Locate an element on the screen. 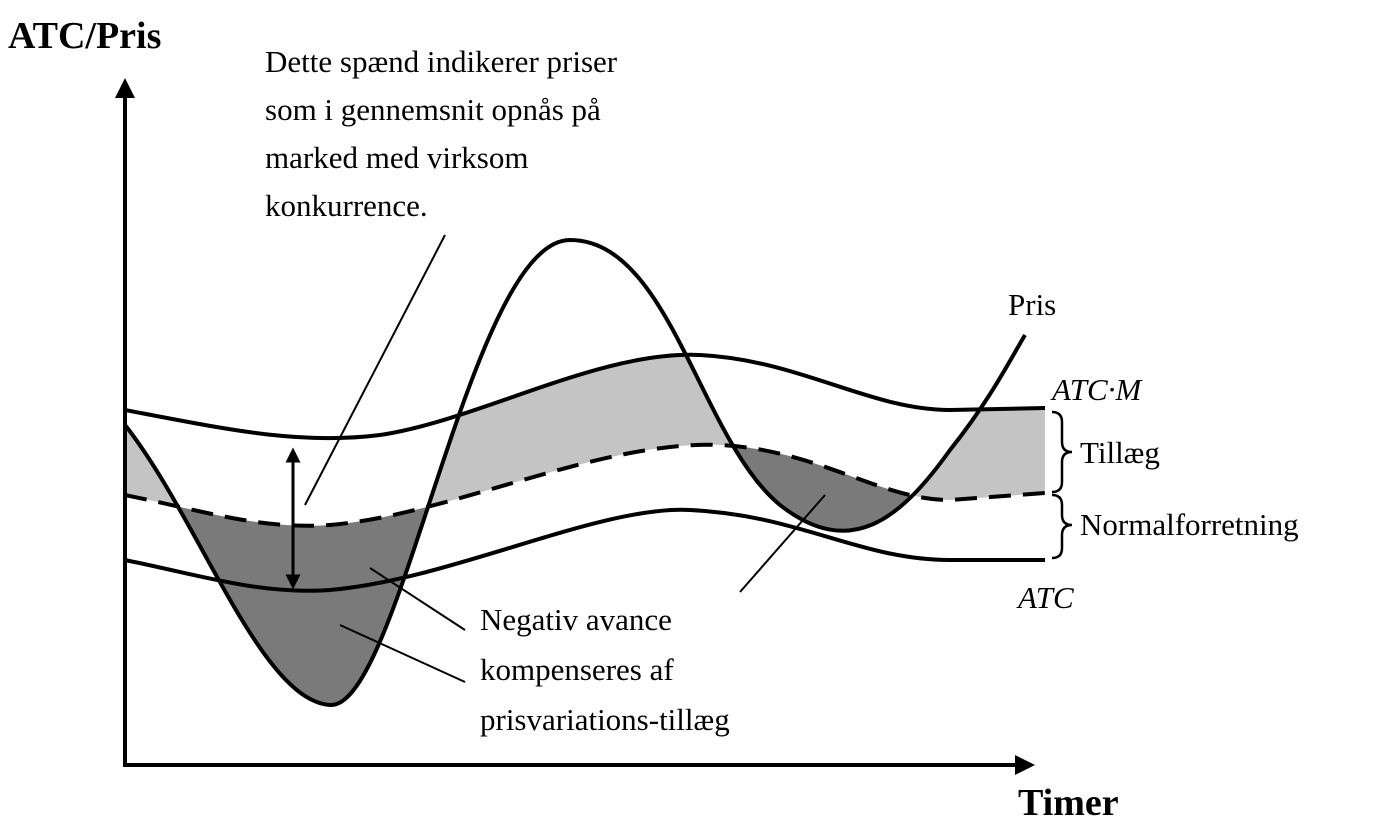 The width and height of the screenshot is (1380, 825). normal-profit-curve is located at coordinates (585, 485).